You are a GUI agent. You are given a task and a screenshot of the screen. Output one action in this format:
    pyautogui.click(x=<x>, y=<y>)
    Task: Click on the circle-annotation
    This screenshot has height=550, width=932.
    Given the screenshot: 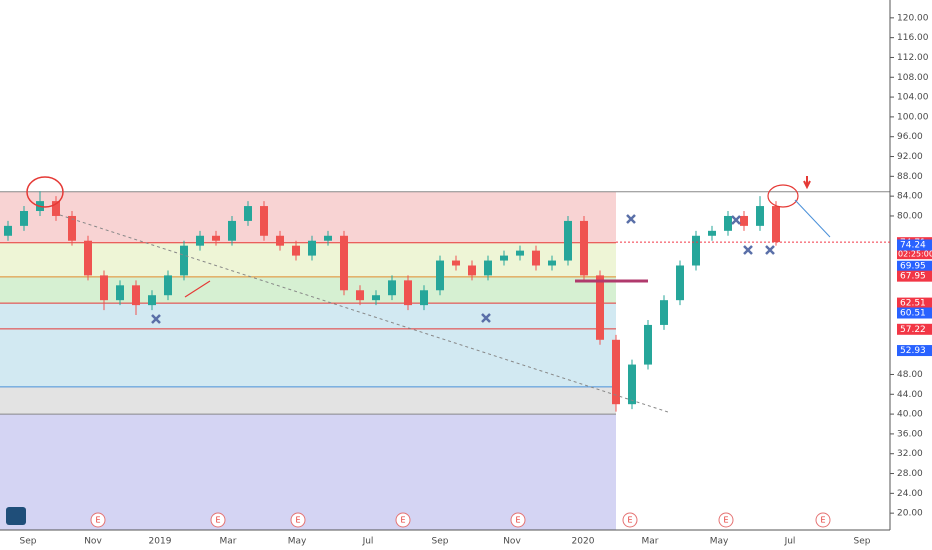 What is the action you would take?
    pyautogui.click(x=783, y=196)
    